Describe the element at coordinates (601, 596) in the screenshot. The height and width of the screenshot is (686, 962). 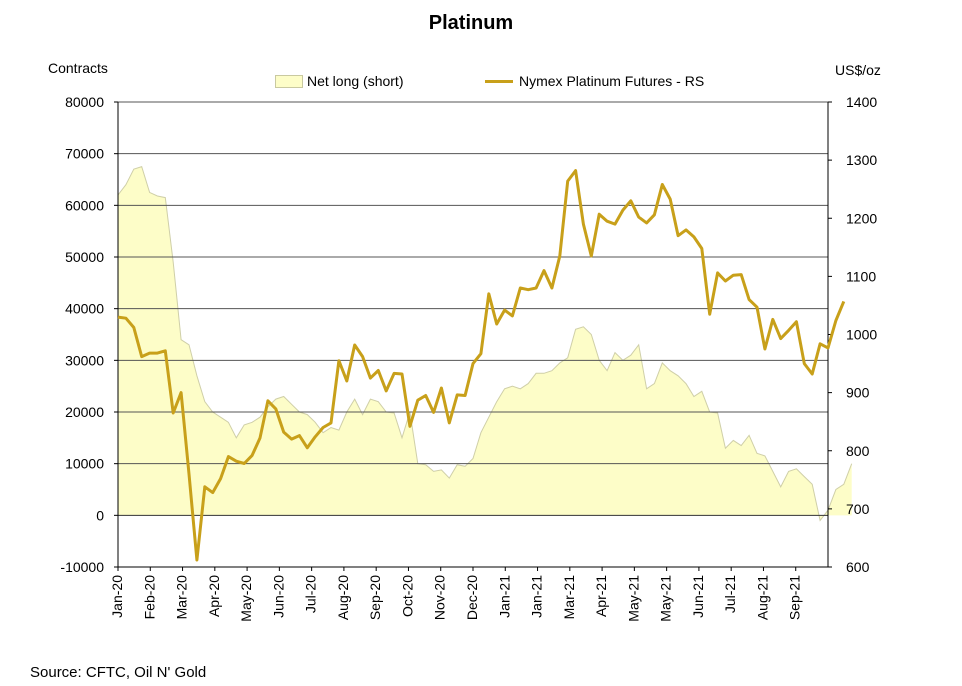
I see `x-tick-label: Apr-21` at that location.